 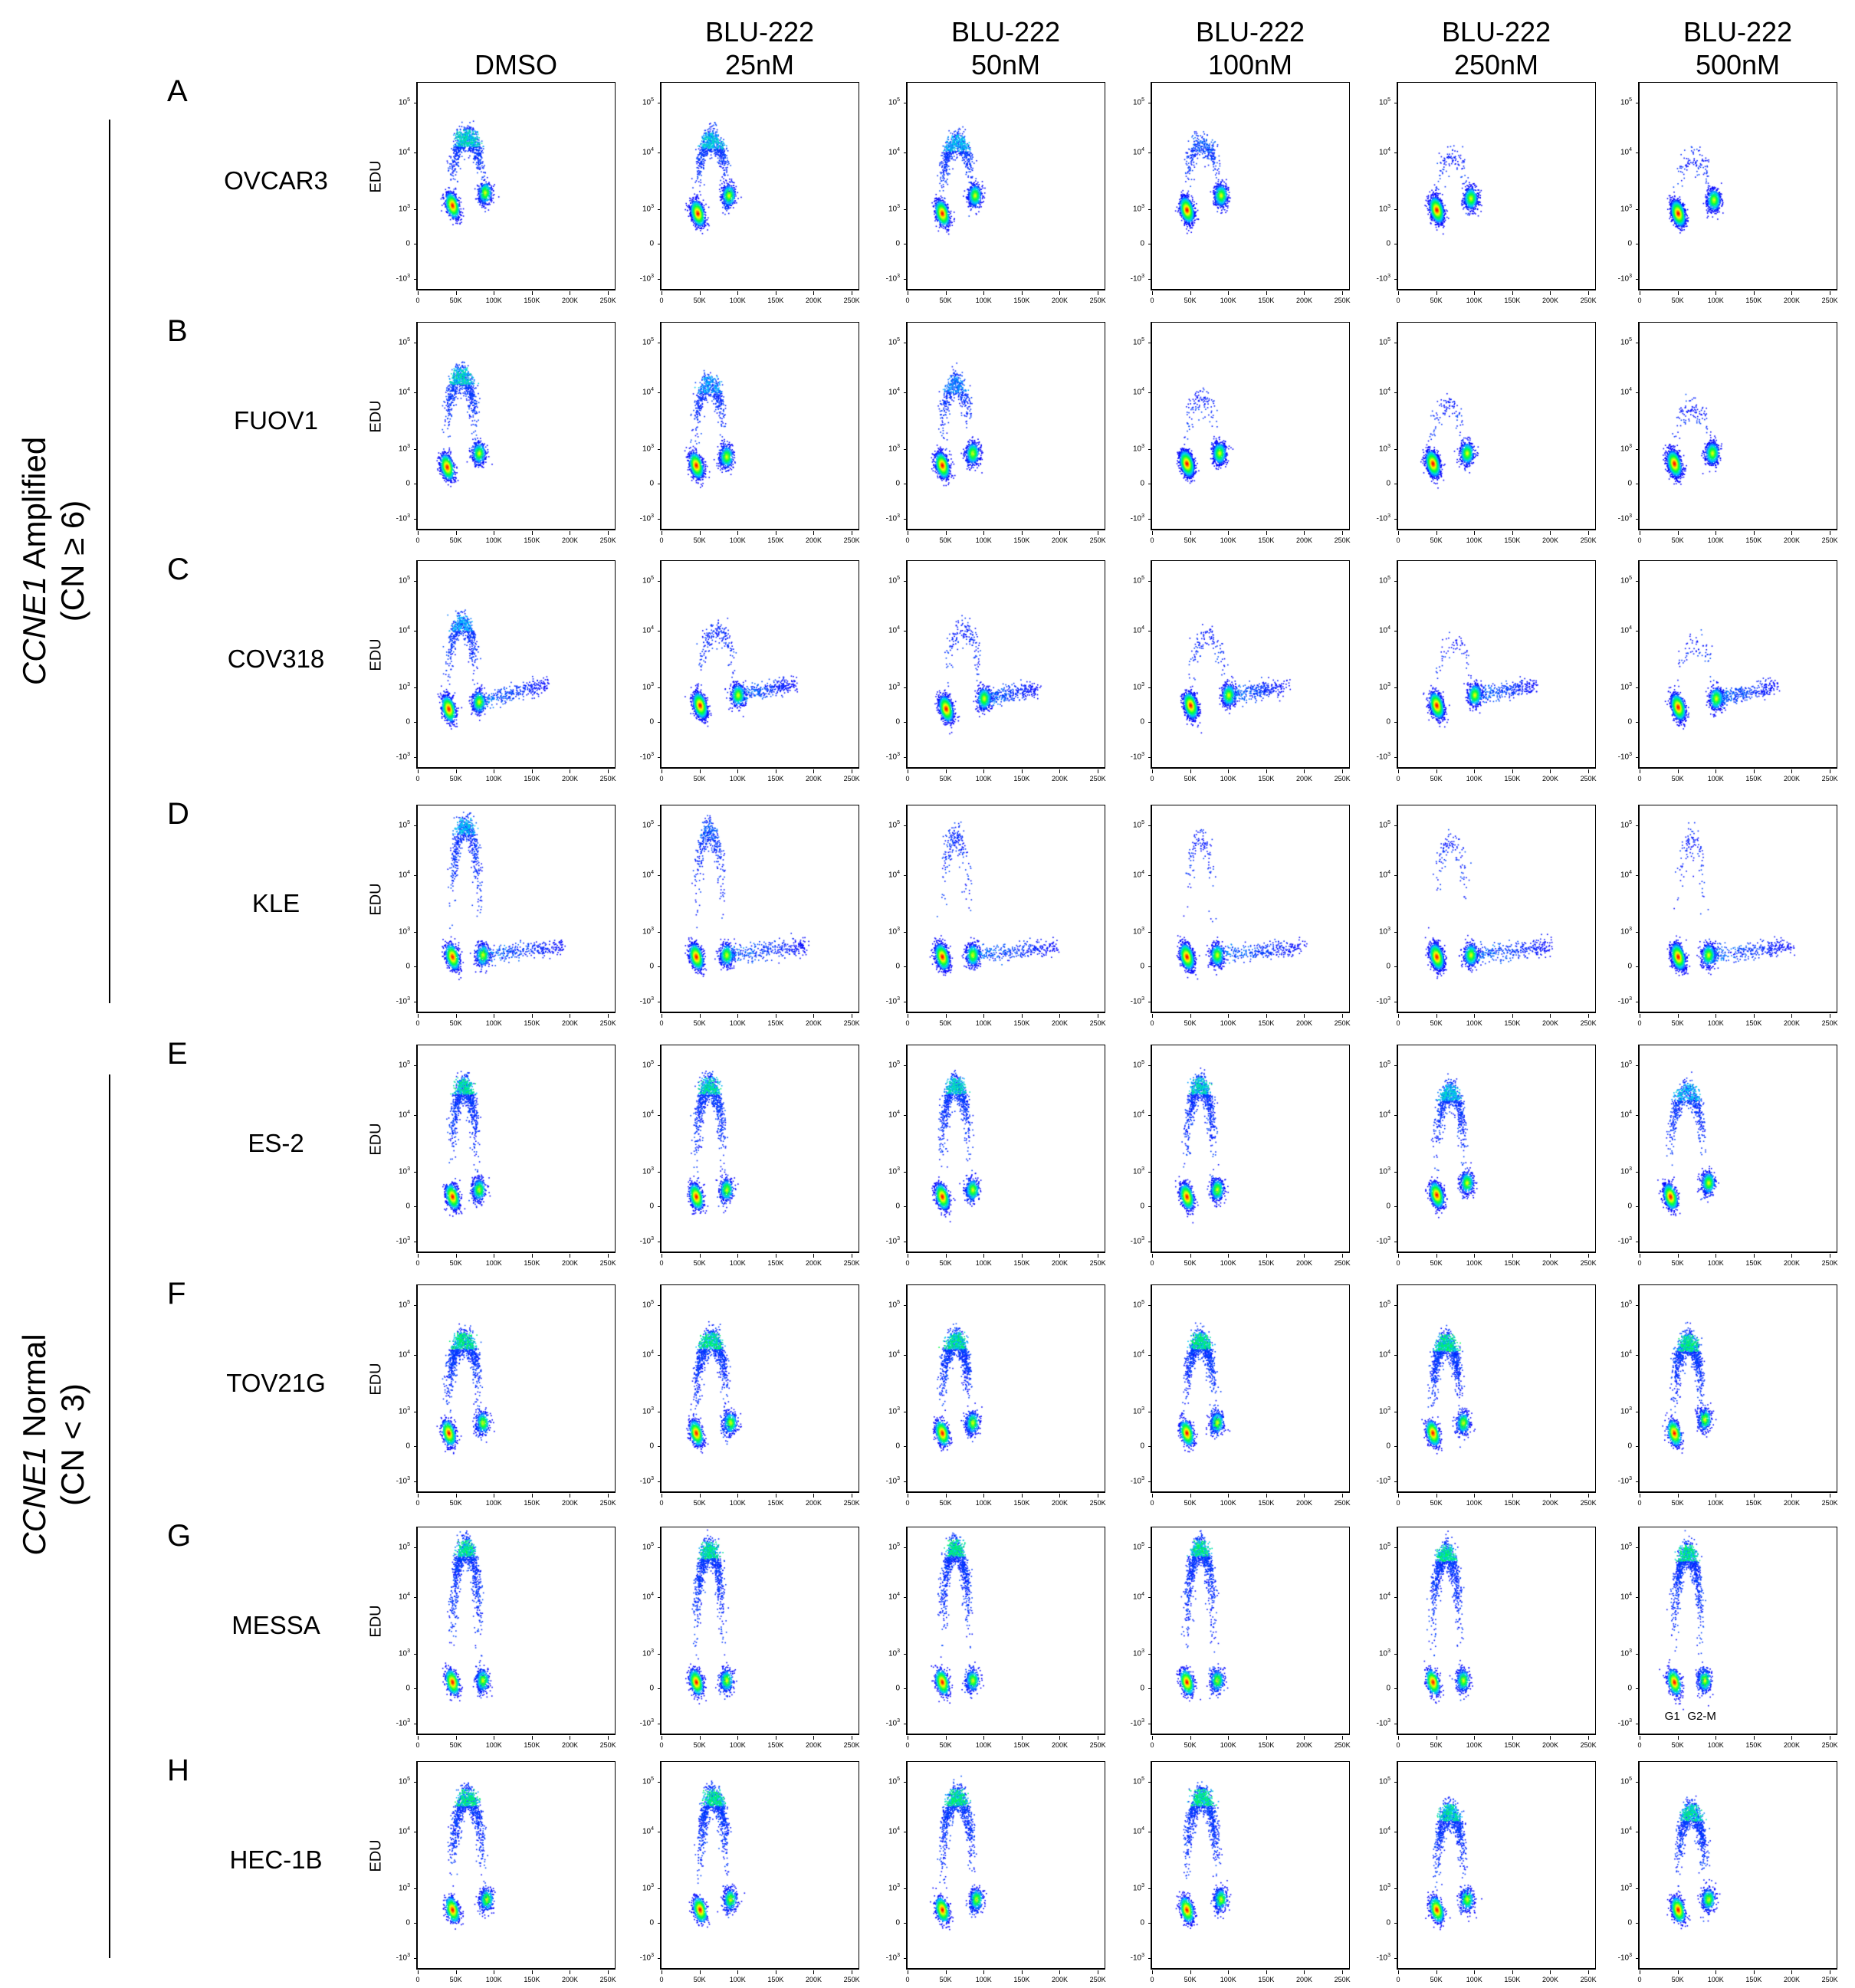 What do you see at coordinates (983, 1979) in the screenshot?
I see `x-tick-label: 100K` at bounding box center [983, 1979].